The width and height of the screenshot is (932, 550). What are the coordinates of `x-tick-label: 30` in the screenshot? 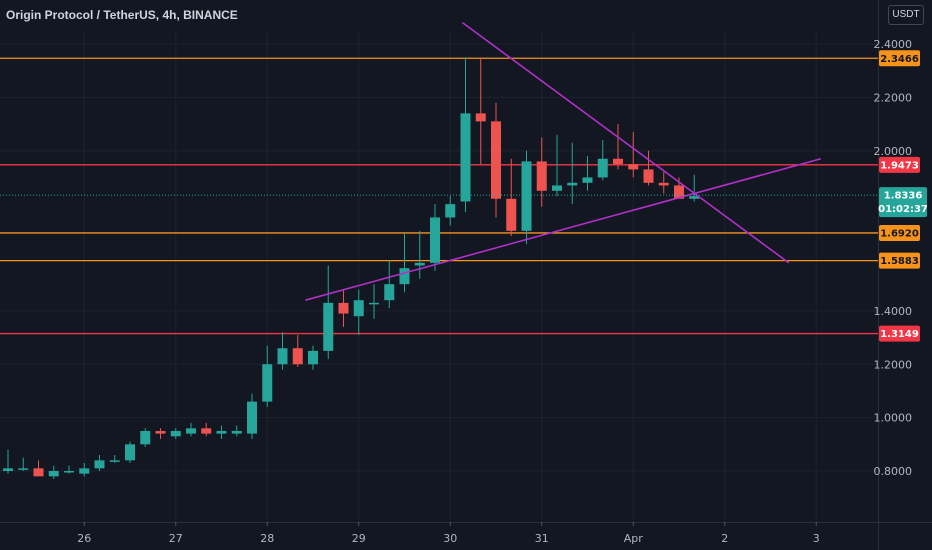 It's located at (450, 538).